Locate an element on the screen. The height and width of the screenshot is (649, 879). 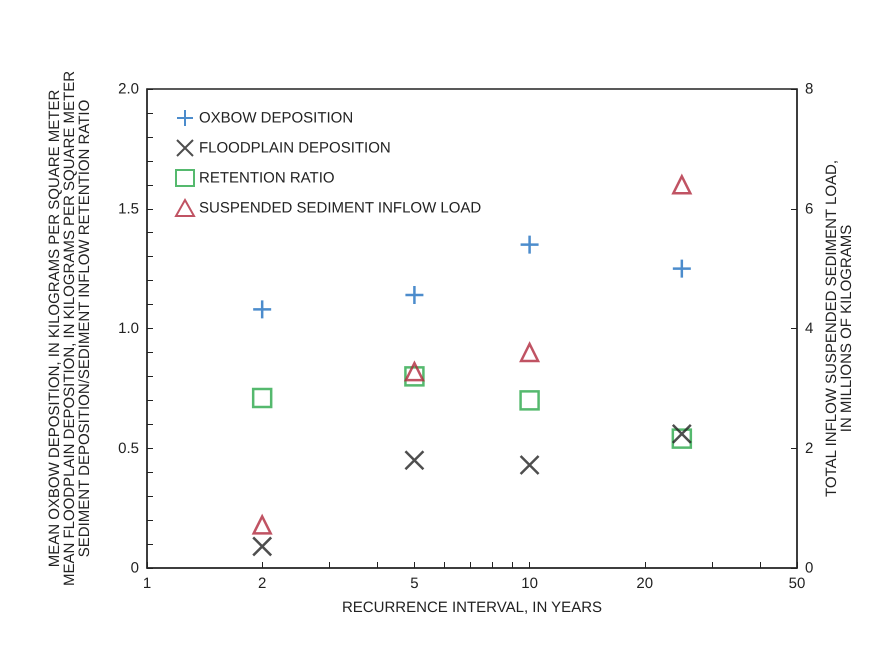
x-axis-title: RECURRENCE INTERVAL, IN YEARS is located at coordinates (472, 607).